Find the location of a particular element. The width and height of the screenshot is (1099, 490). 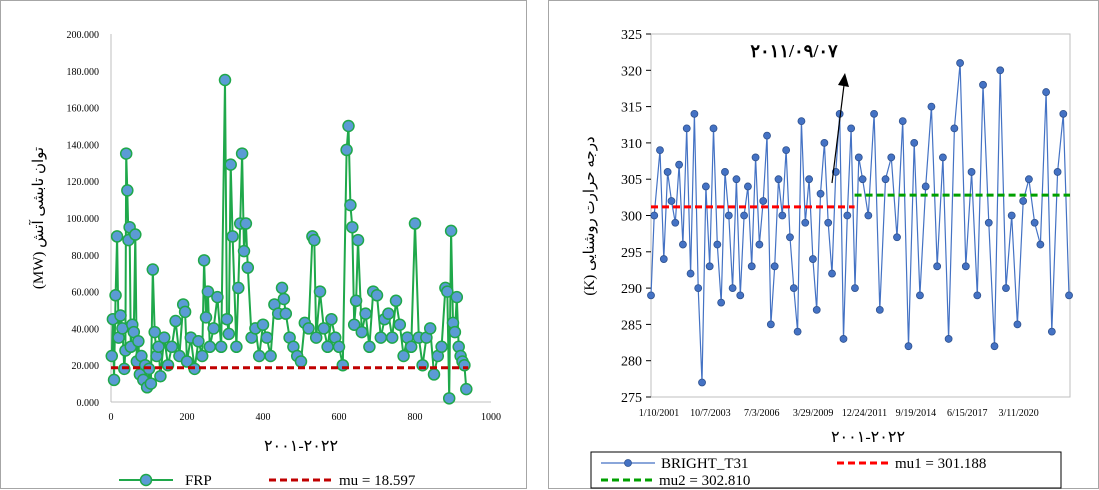

legend-box is located at coordinates (826, 470).